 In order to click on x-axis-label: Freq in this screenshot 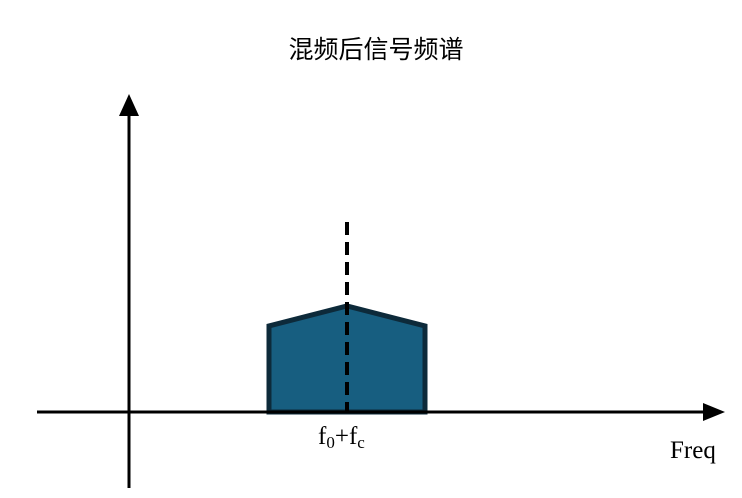, I will do `click(693, 450)`.